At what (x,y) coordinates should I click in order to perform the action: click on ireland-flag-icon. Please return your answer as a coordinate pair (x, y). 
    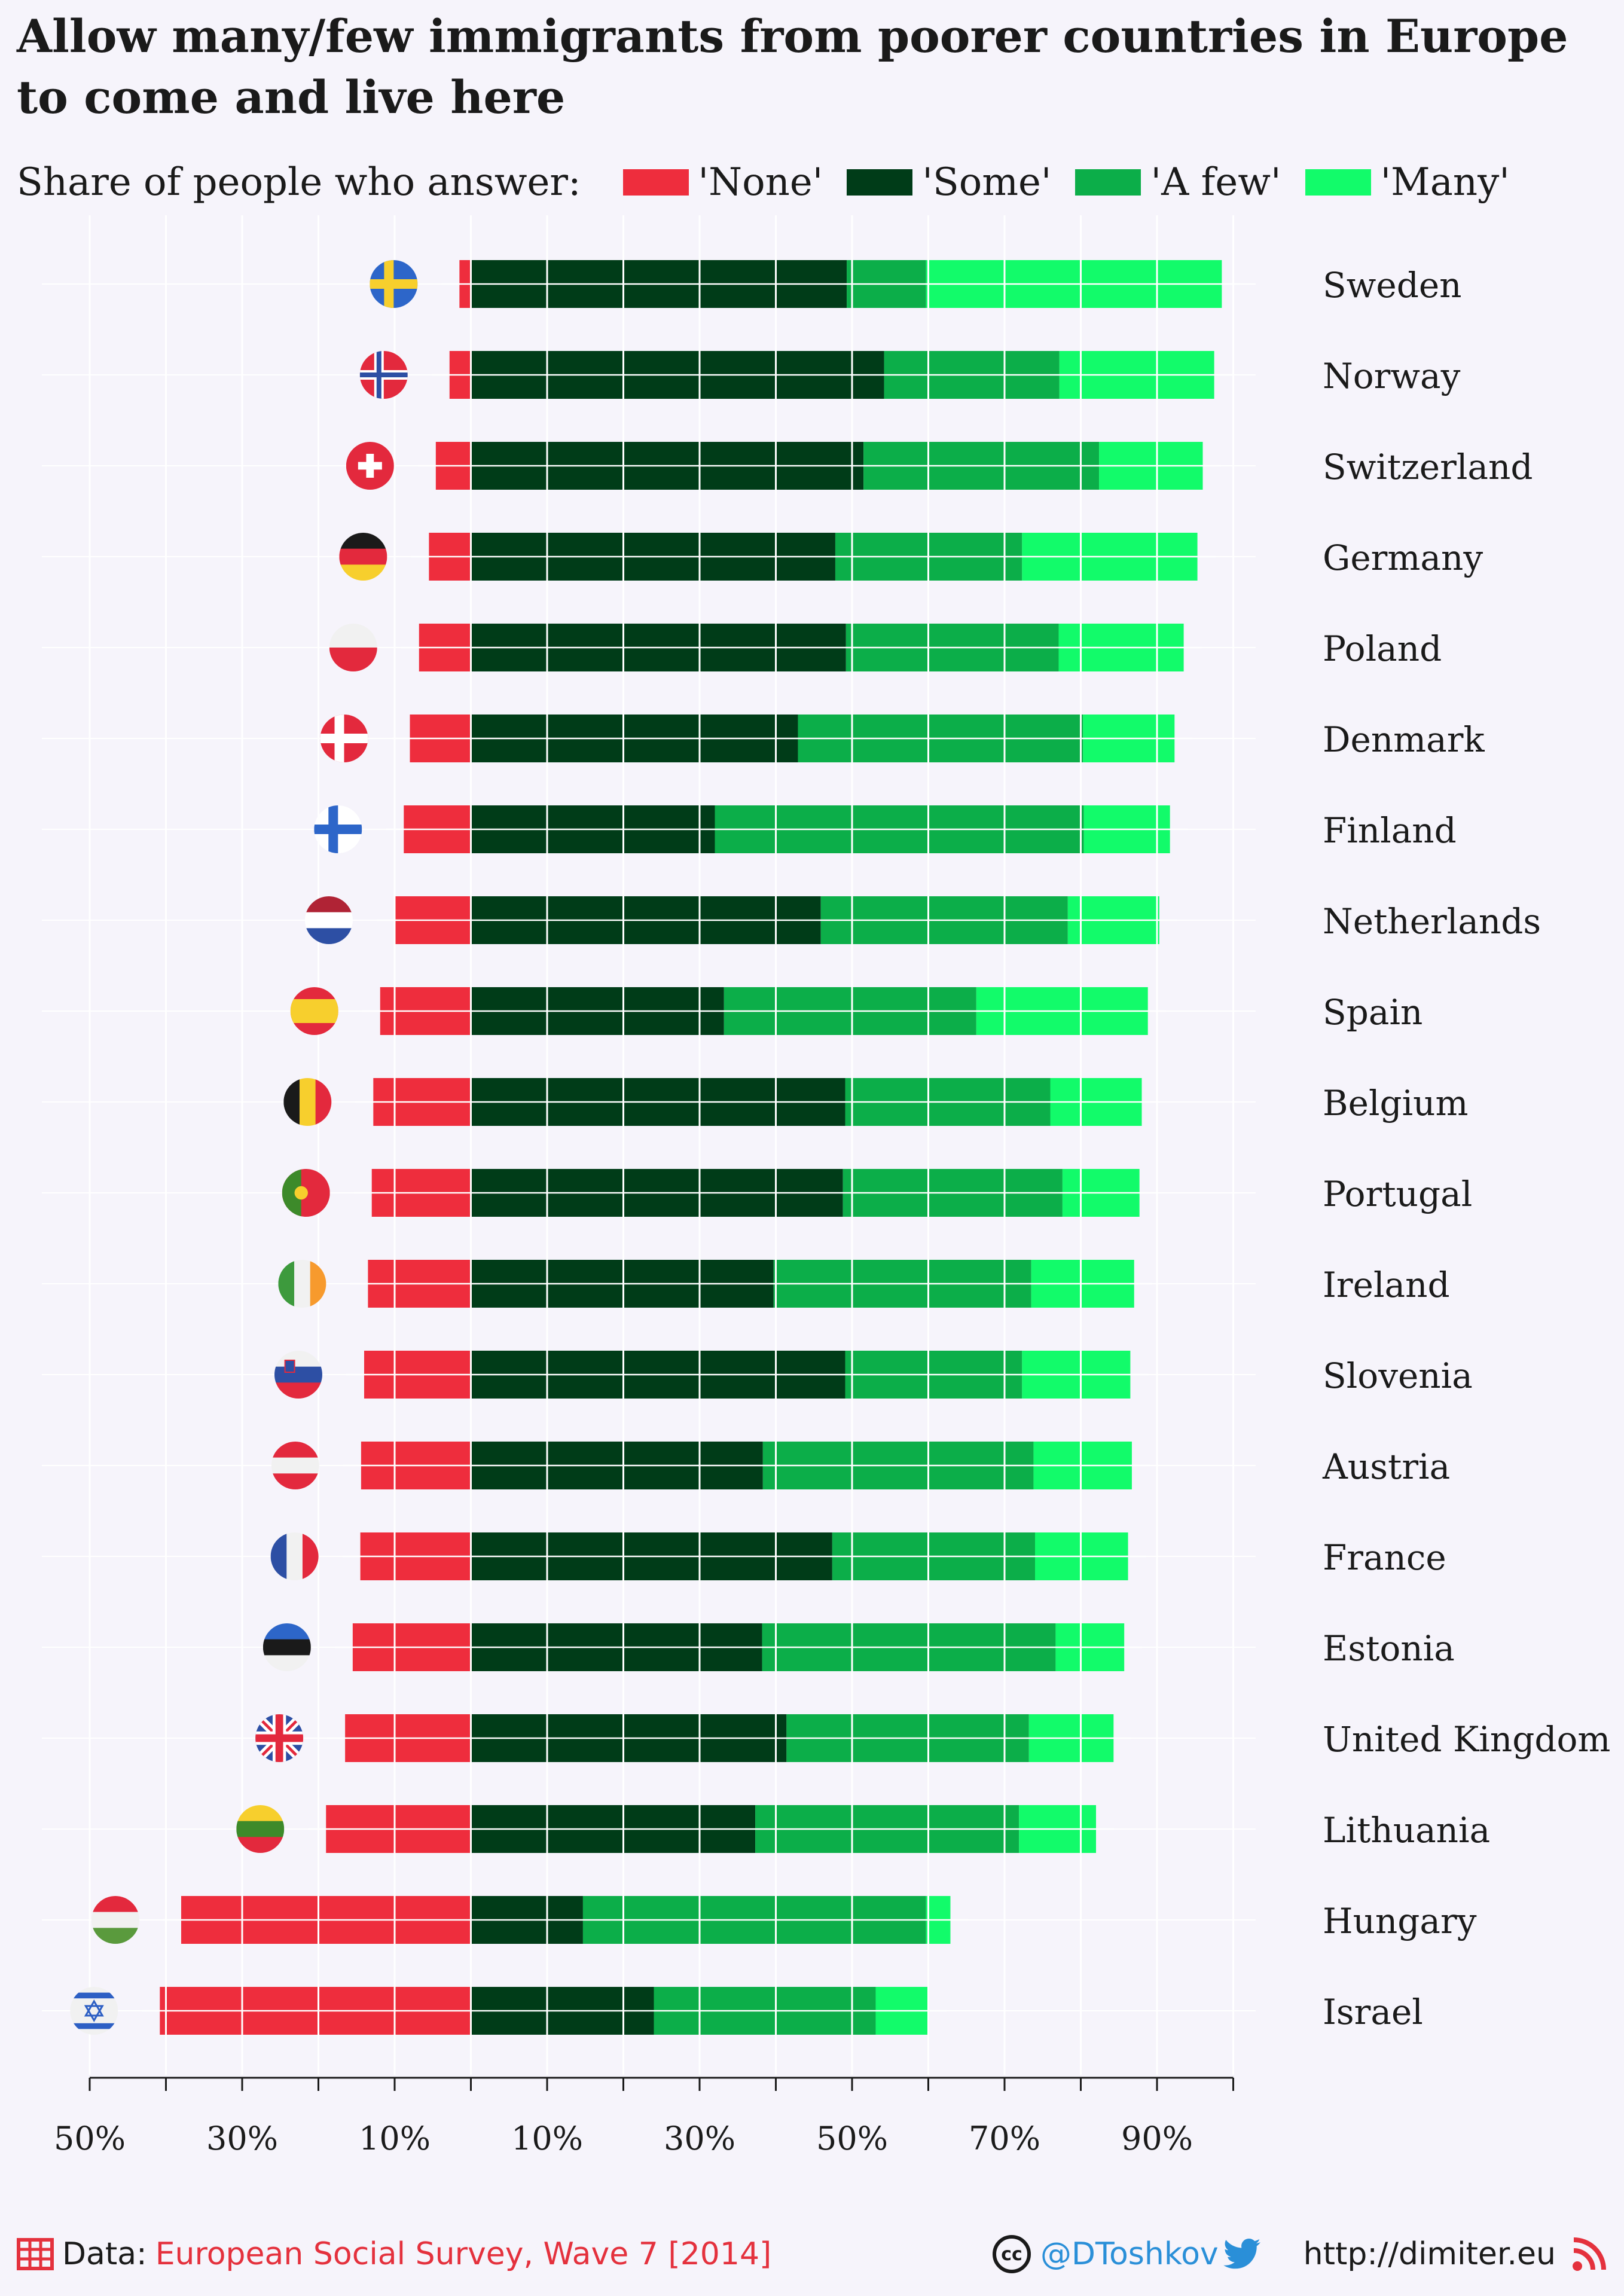
    Looking at the image, I should click on (302, 1284).